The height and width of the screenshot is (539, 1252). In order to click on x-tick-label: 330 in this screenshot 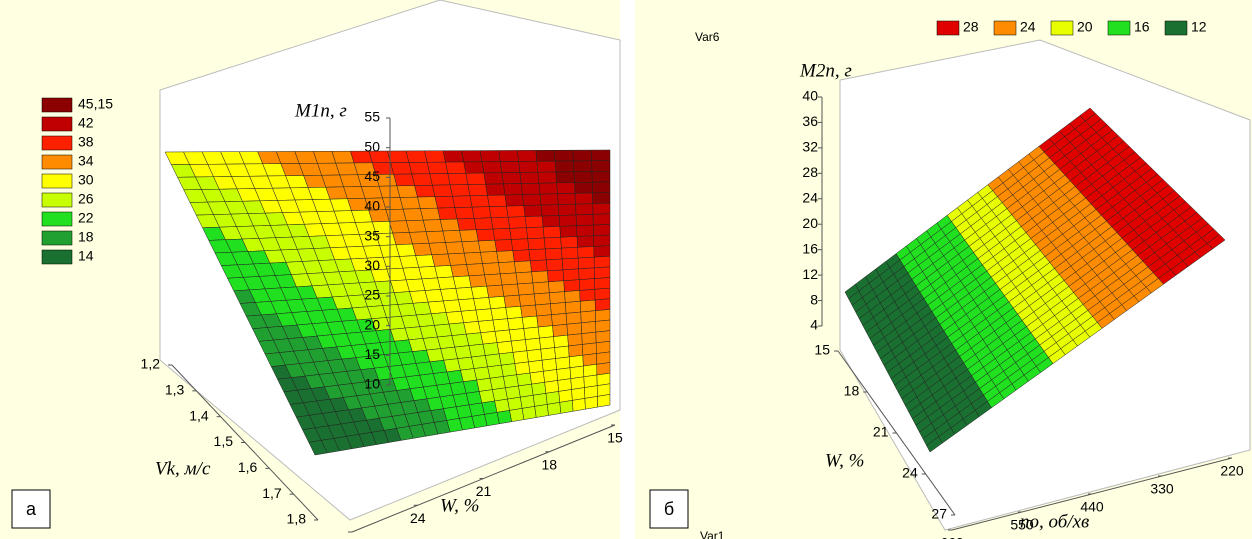, I will do `click(1162, 489)`.